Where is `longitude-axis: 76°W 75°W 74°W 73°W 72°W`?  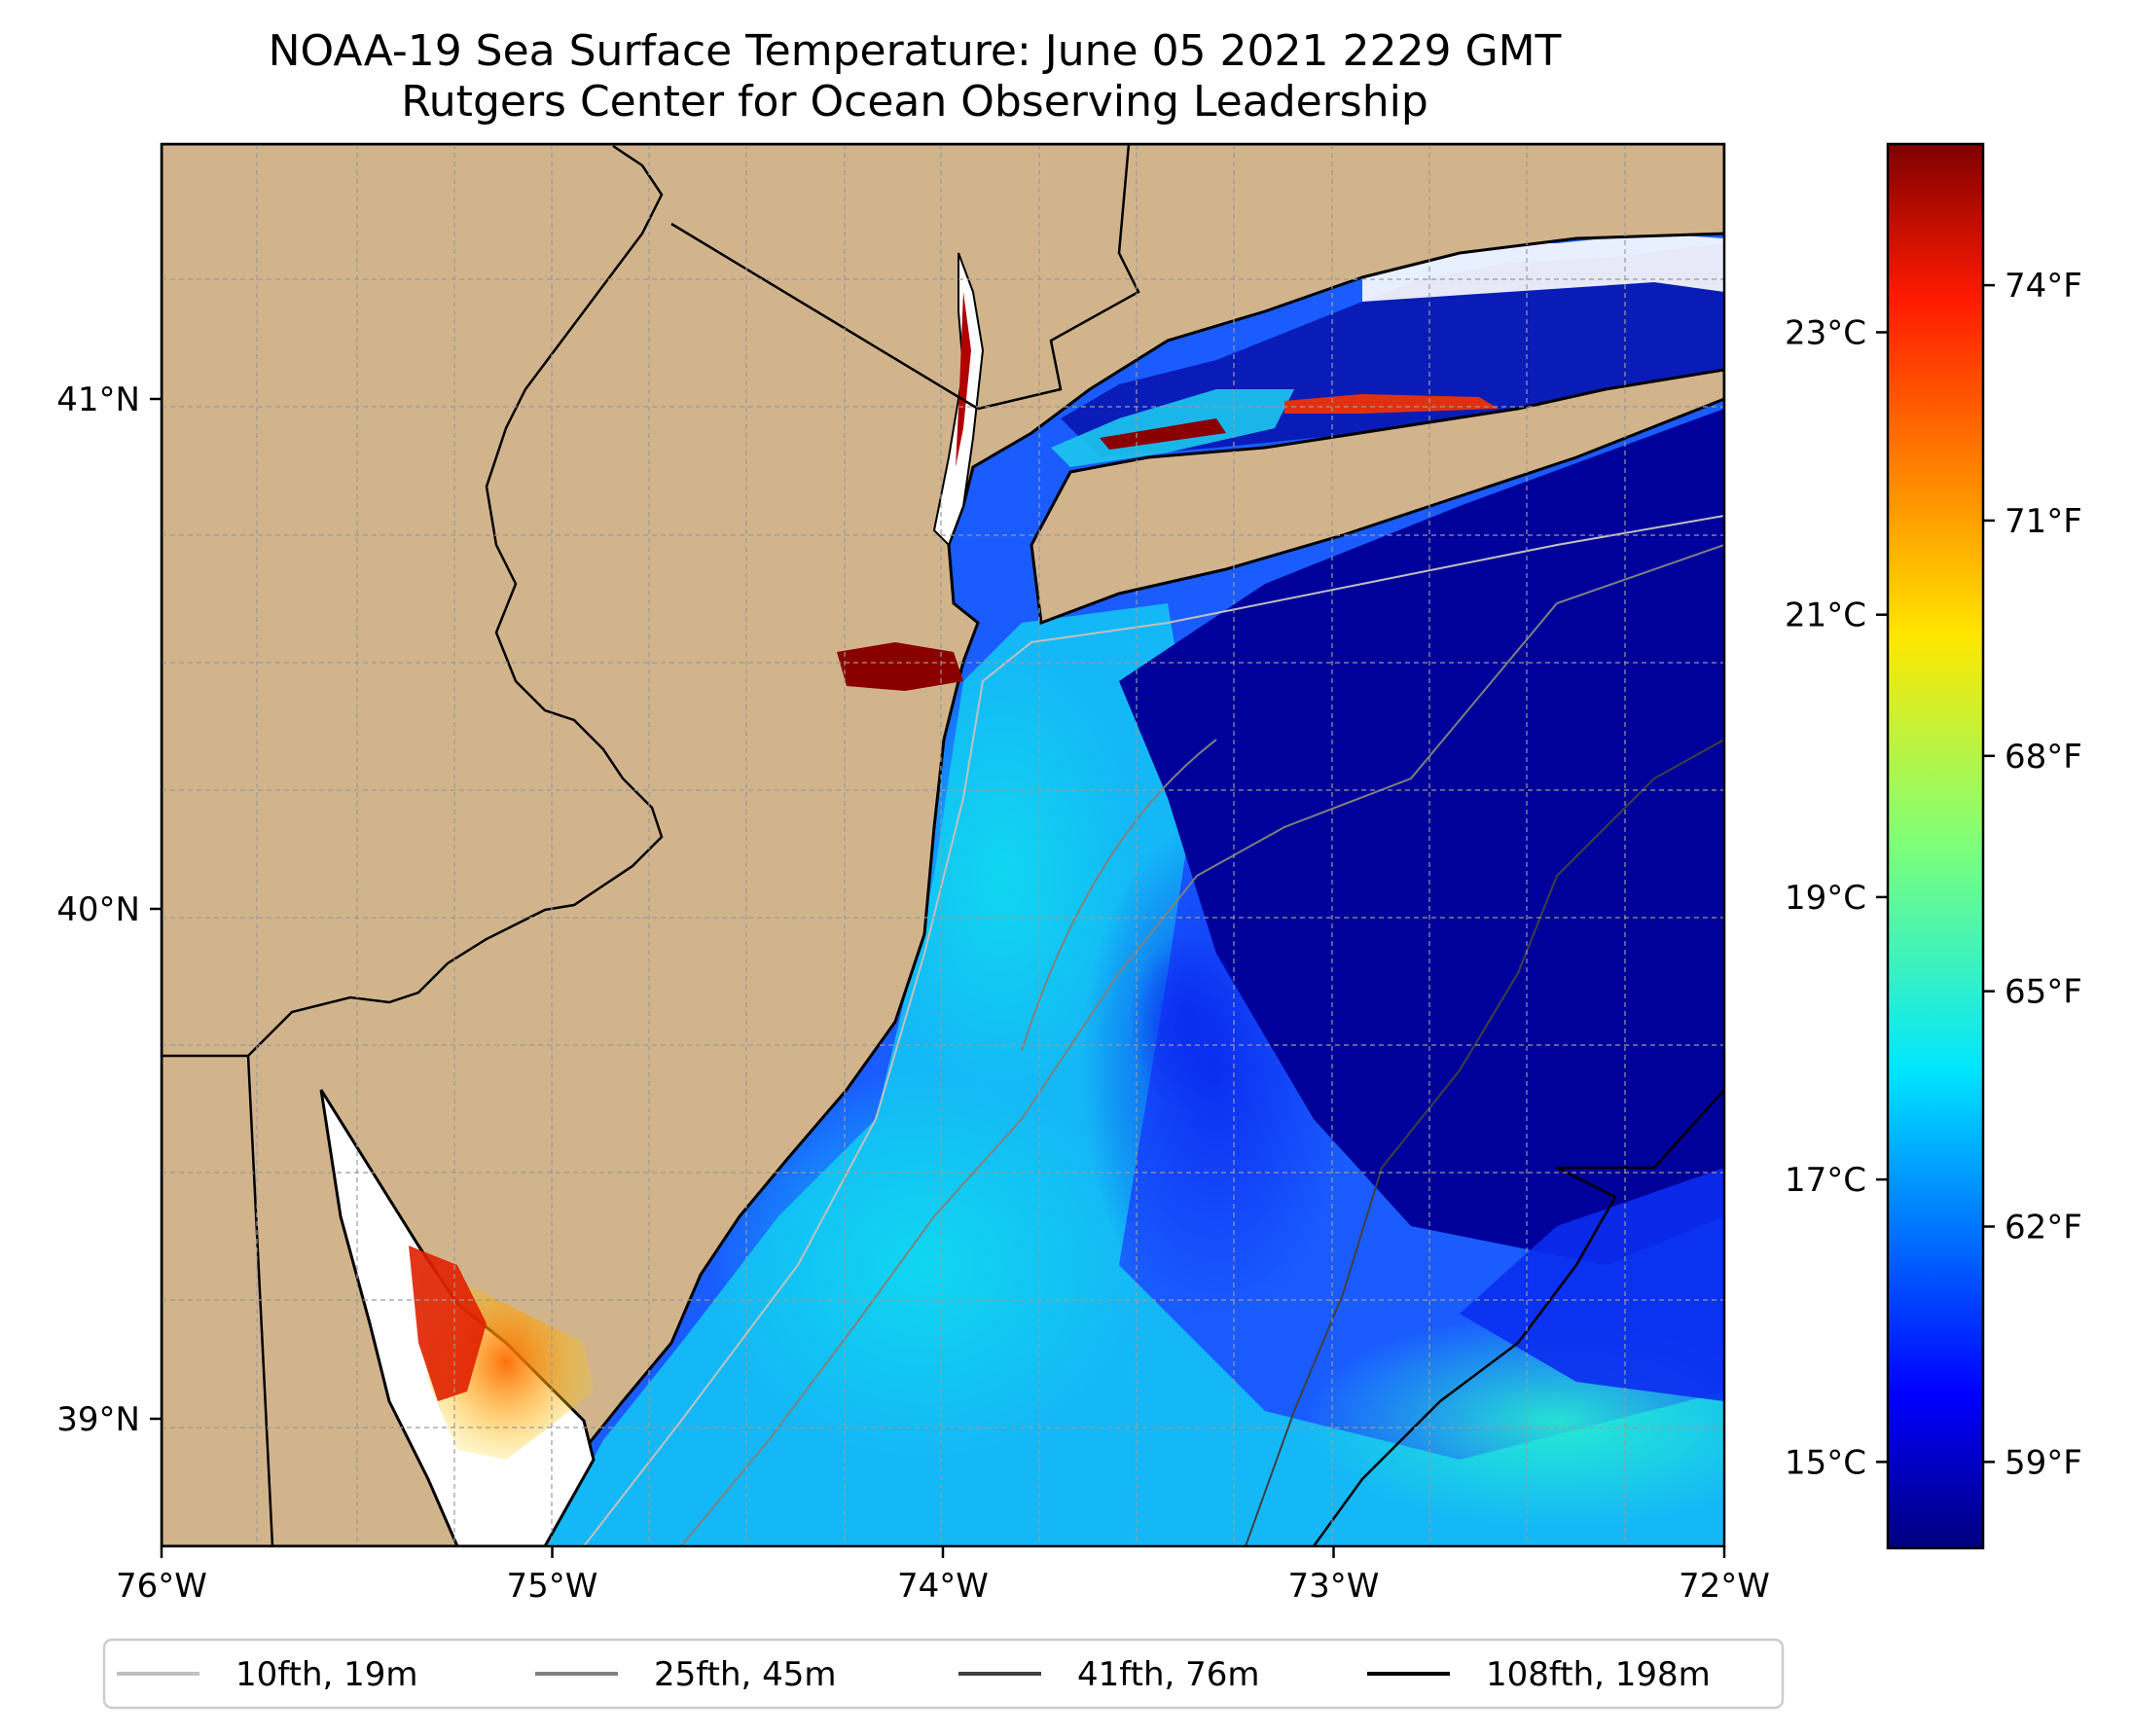 longitude-axis: 76°W 75°W 74°W 73°W 72°W is located at coordinates (943, 1576).